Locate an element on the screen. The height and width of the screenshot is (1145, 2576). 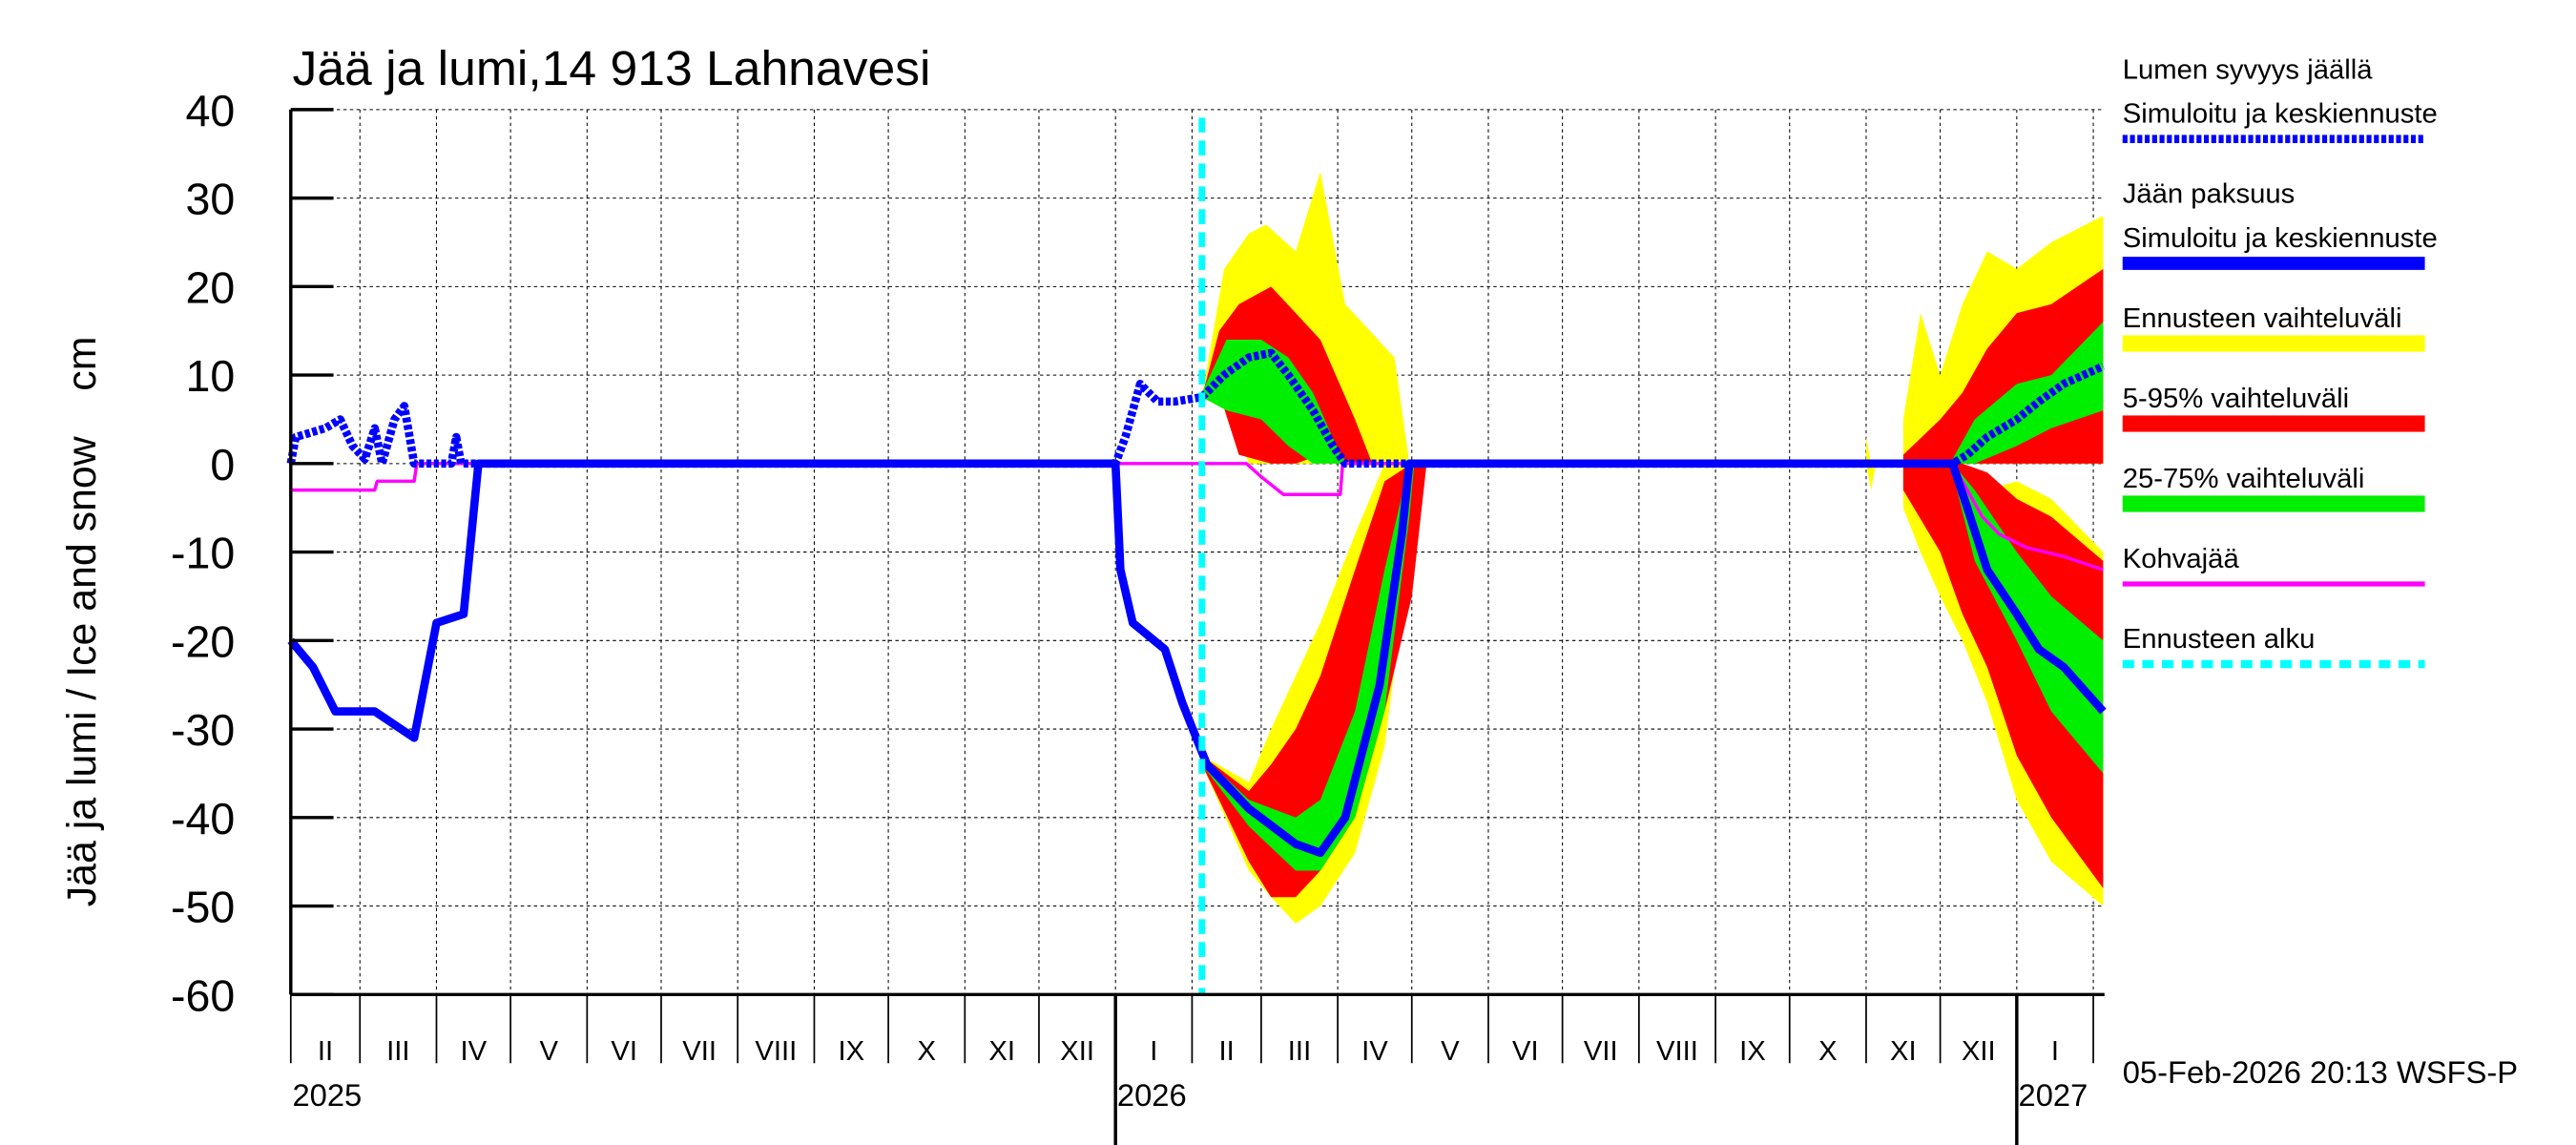
y-tick-label: -60 is located at coordinates (203, 996).